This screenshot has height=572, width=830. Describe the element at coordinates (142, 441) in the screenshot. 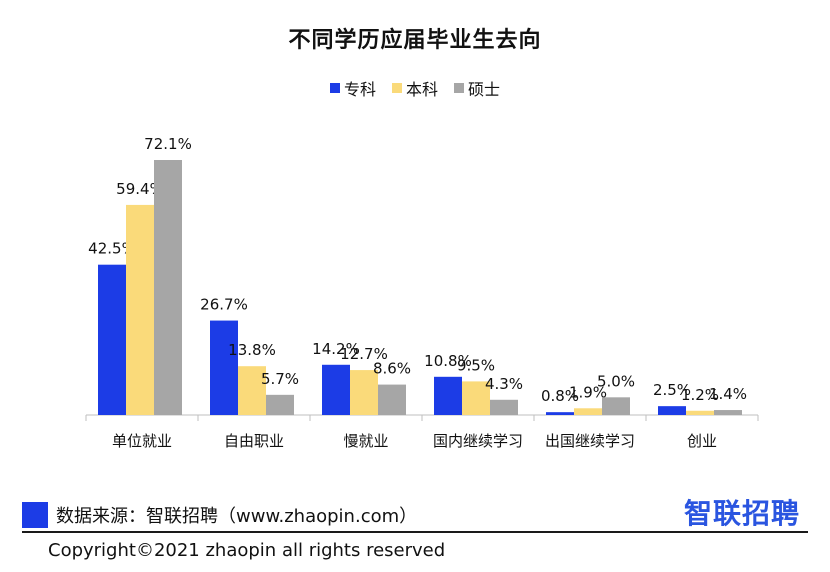

I see `category-label-0: 单位就业` at that location.